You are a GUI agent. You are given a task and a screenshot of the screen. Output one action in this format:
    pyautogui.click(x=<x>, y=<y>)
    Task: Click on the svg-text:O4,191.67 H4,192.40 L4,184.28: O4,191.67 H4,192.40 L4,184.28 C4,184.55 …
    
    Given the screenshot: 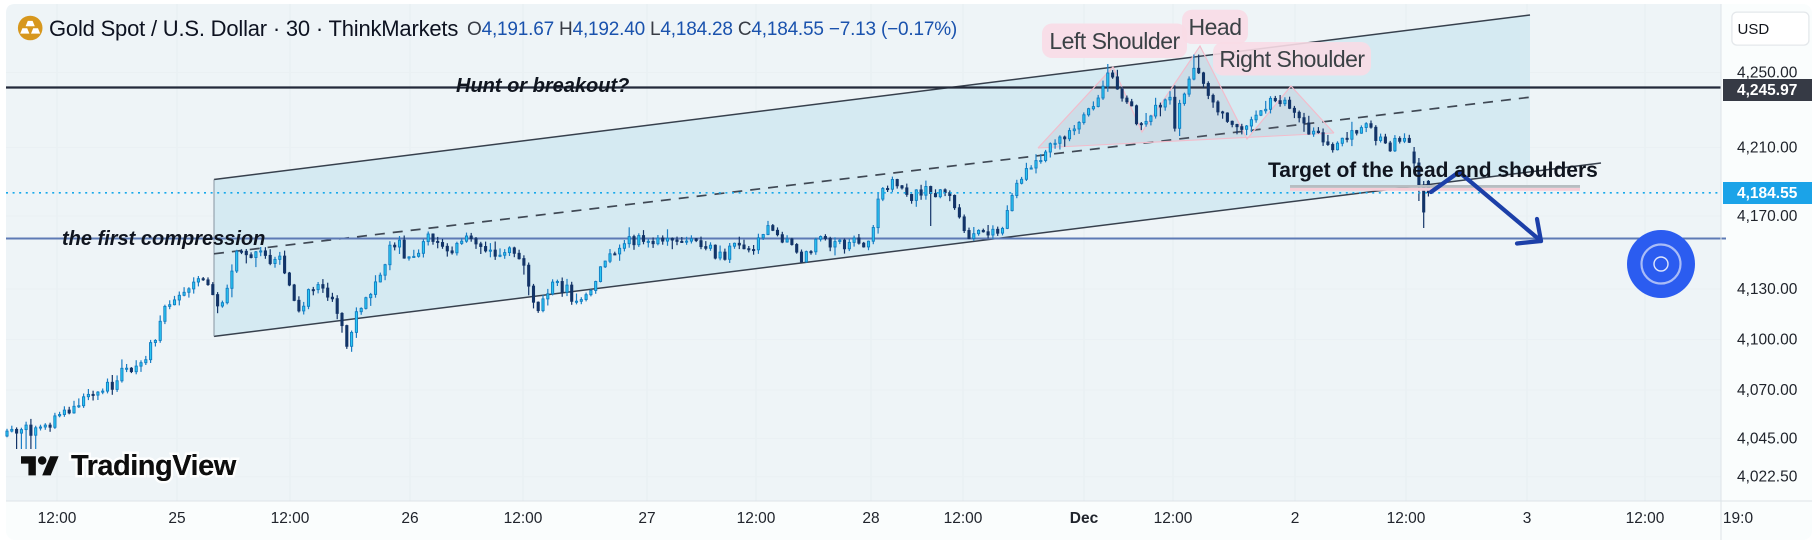 What is the action you would take?
    pyautogui.click(x=712, y=29)
    